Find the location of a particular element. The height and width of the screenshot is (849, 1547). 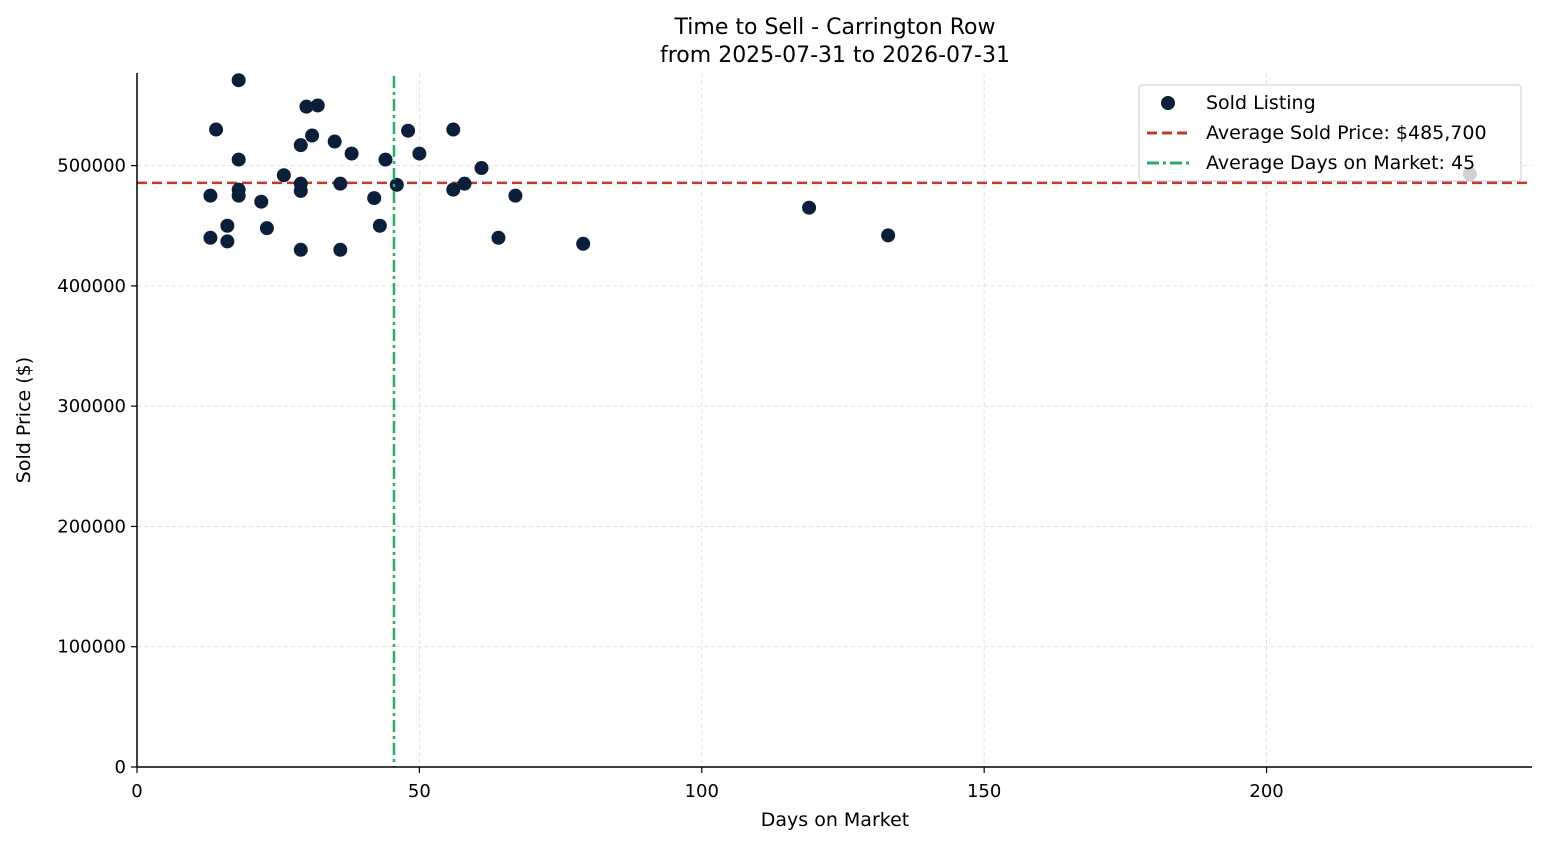

legend-label-avg-days: Average Days on Market: 45 is located at coordinates (1340, 163).